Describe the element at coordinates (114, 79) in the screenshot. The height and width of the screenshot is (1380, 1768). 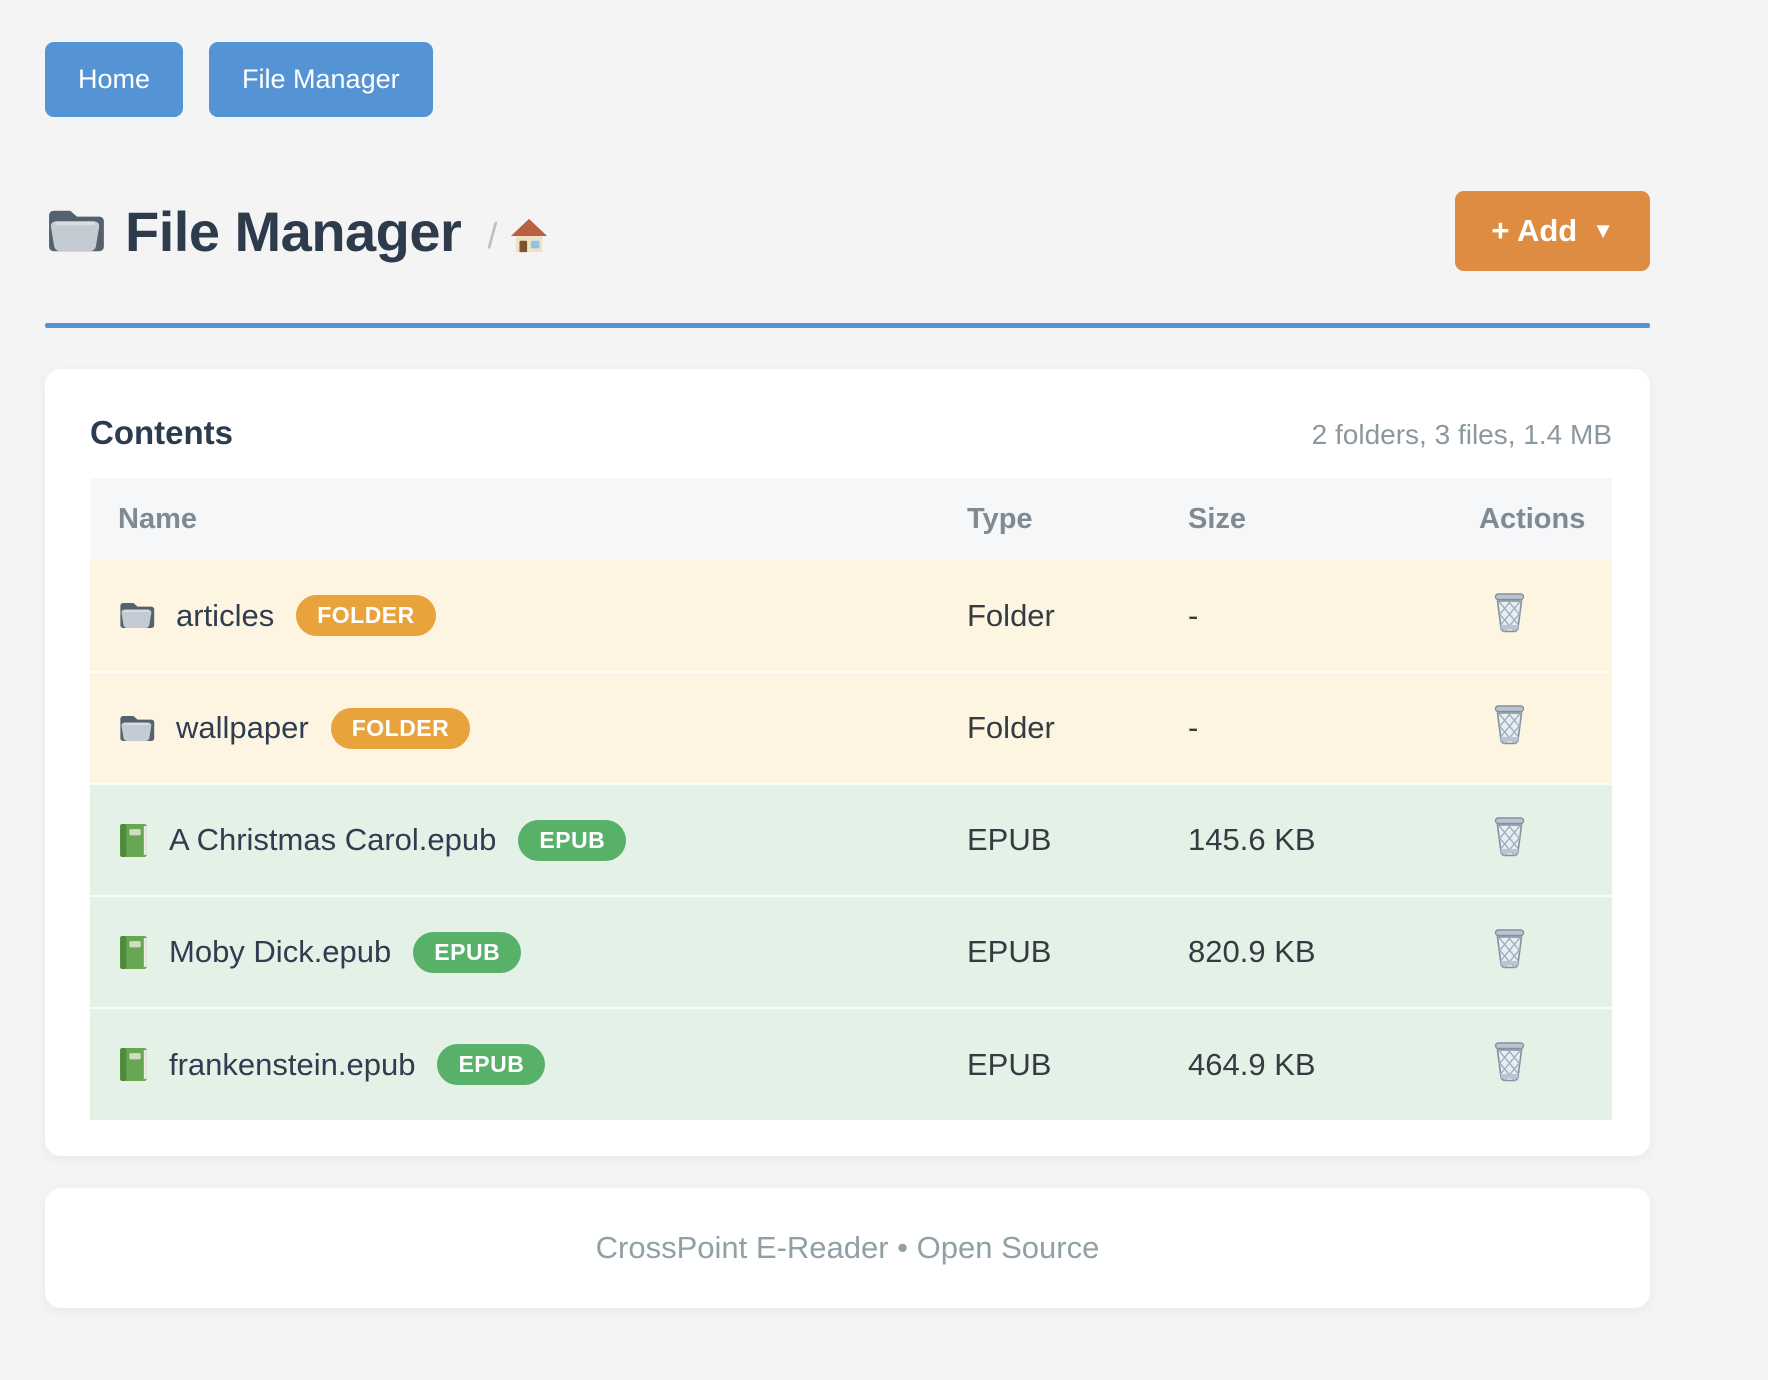
I see `home-button: Home` at that location.